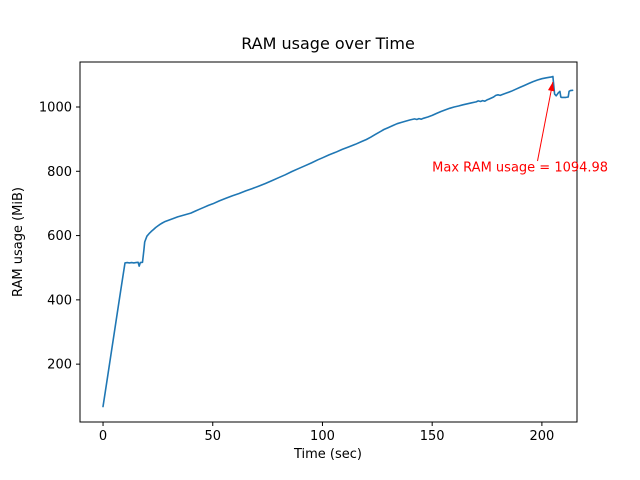 This screenshot has height=480, width=640. What do you see at coordinates (541, 436) in the screenshot?
I see `x-tick-label: 200` at bounding box center [541, 436].